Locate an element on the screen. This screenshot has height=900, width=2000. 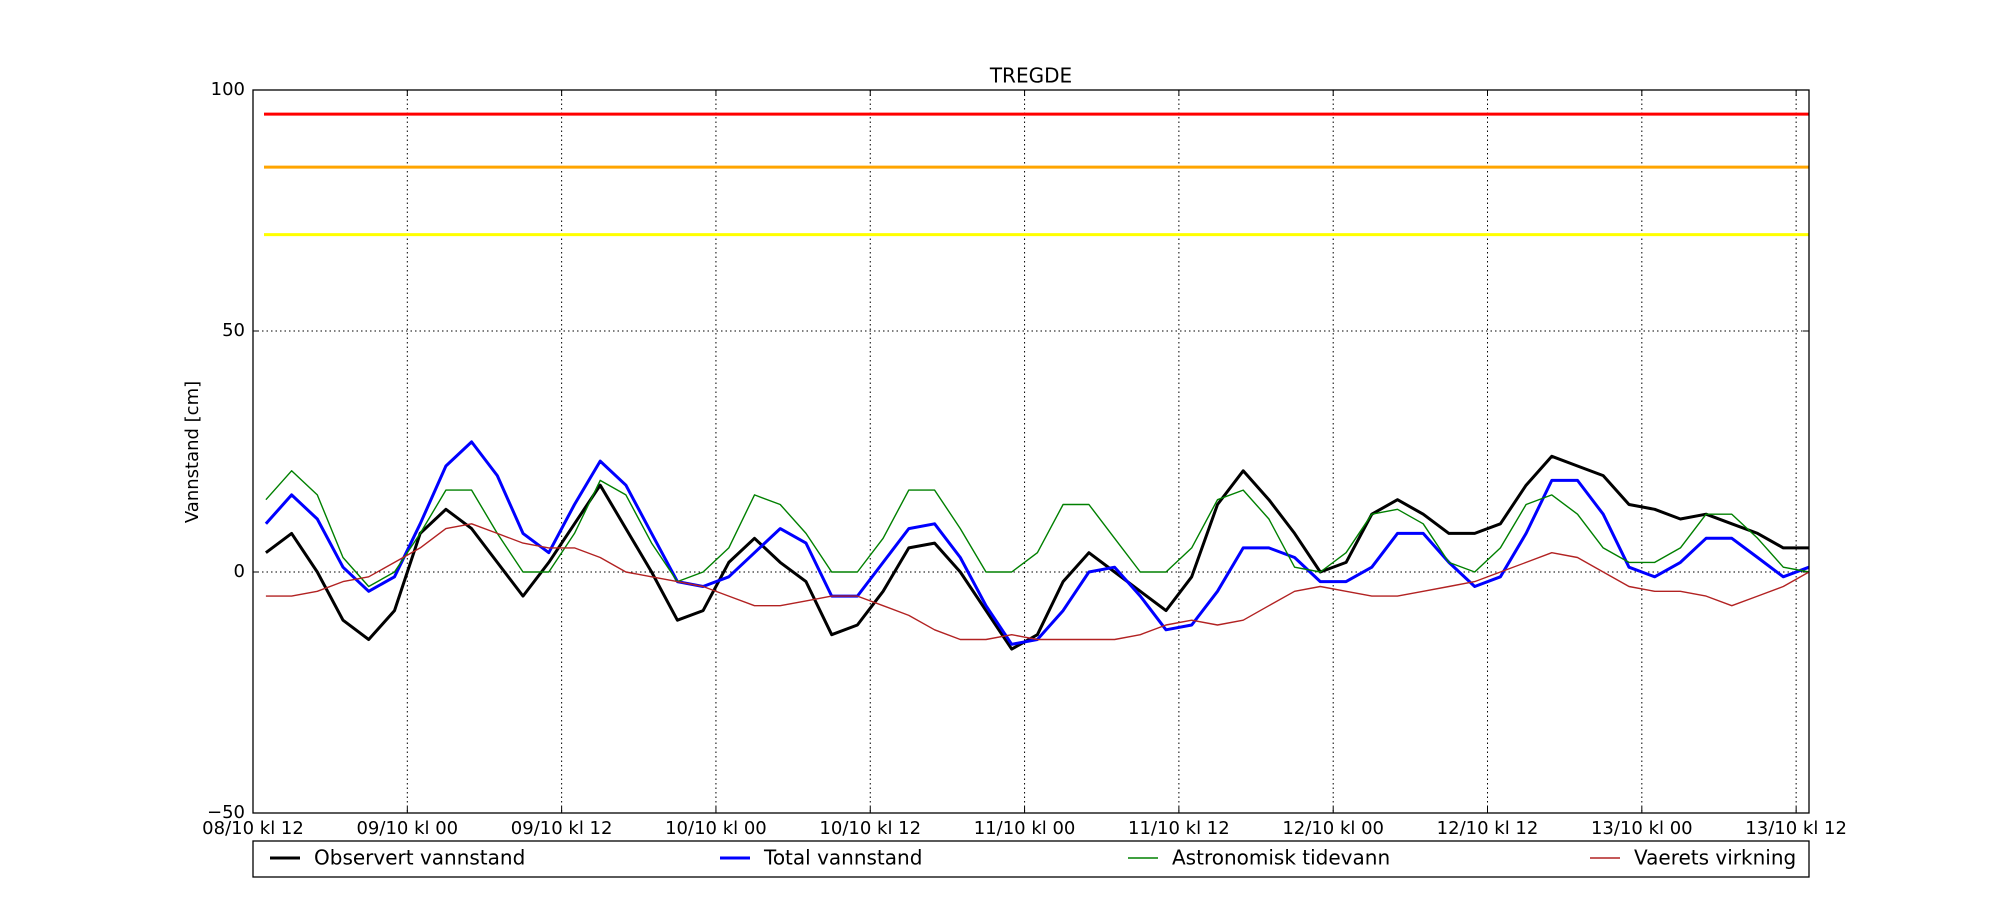
x-tick-label: 12/10 kl 12 is located at coordinates (1488, 828).